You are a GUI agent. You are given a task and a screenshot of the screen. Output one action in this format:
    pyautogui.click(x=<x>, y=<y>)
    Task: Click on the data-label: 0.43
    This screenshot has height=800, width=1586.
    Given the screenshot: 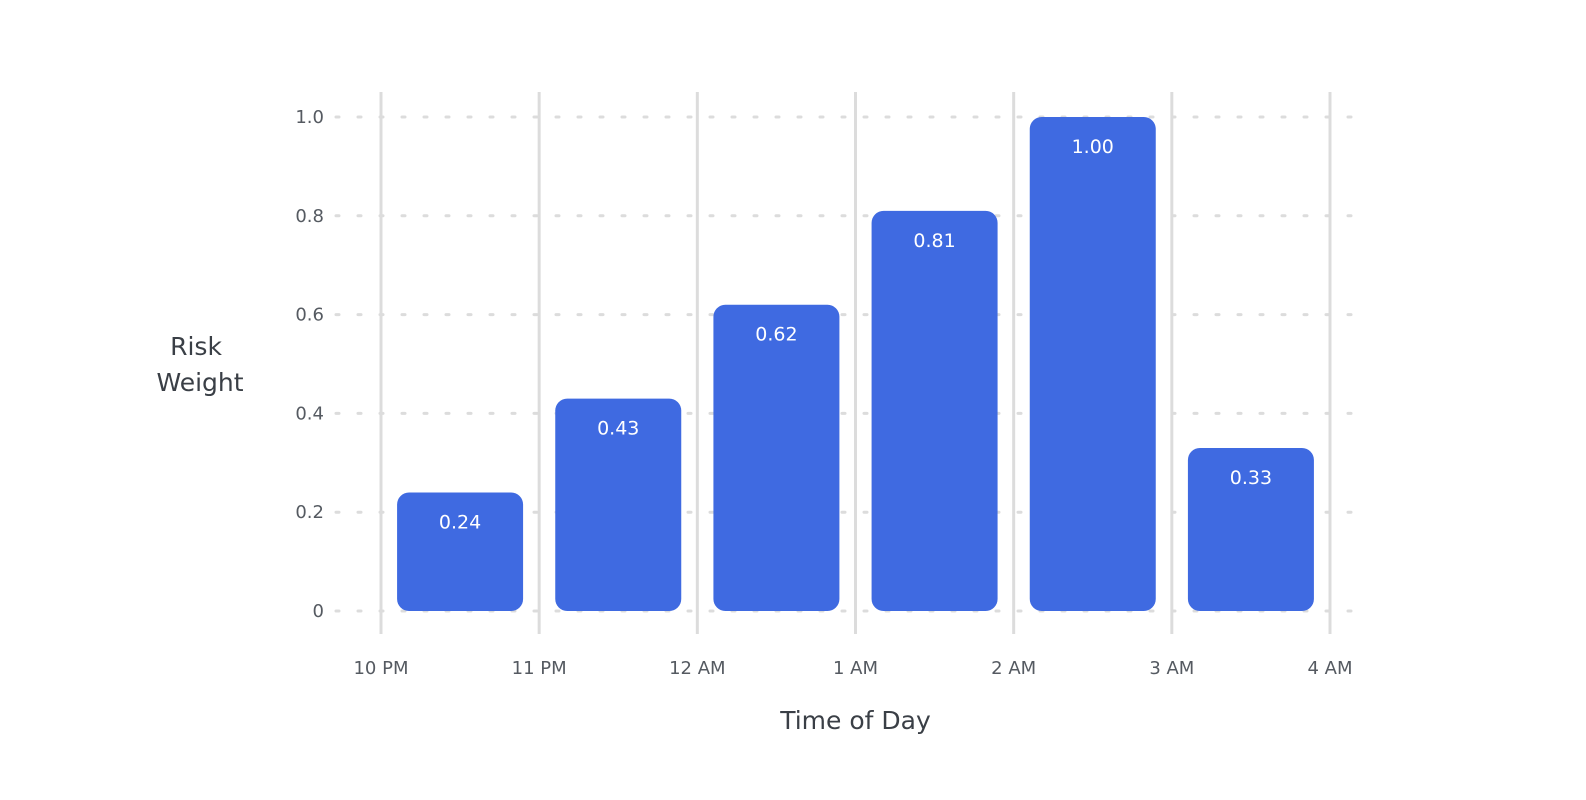 What is the action you would take?
    pyautogui.click(x=618, y=429)
    